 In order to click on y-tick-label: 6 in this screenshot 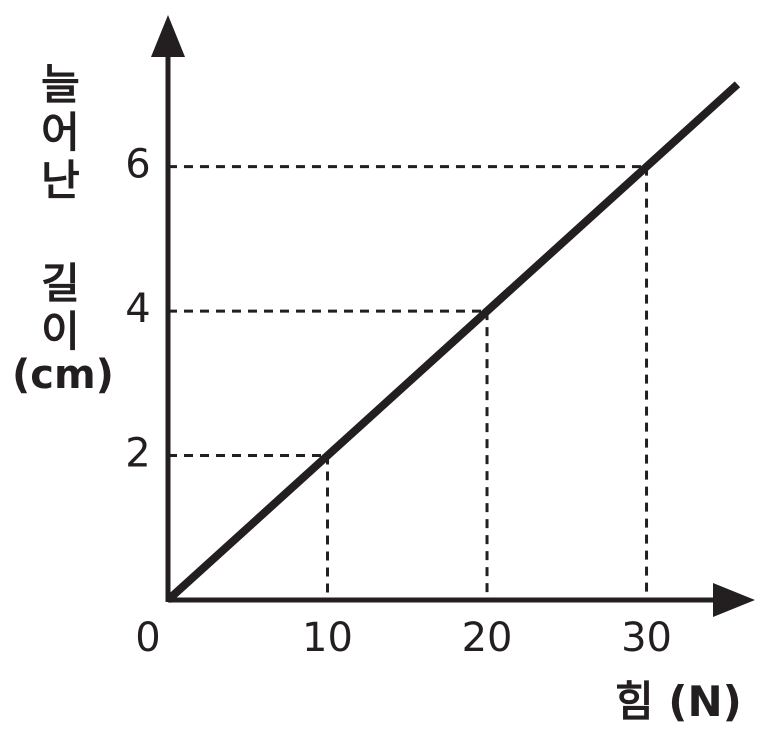, I will do `click(137, 165)`.